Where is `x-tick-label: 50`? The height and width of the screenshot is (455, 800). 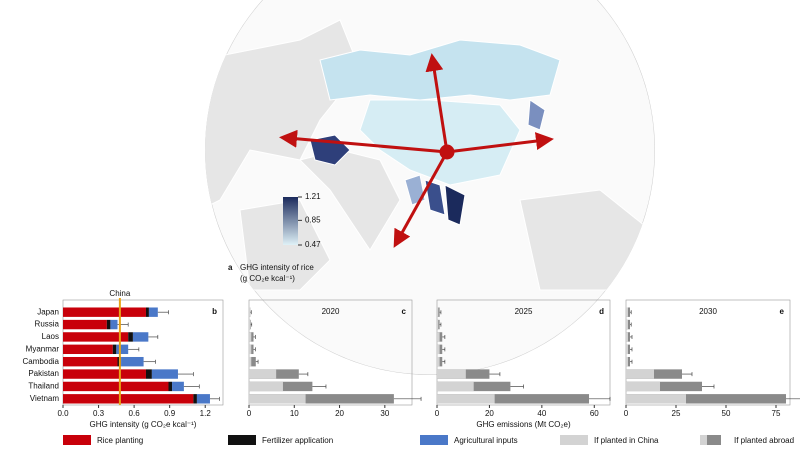 x-tick-label: 50 is located at coordinates (726, 413).